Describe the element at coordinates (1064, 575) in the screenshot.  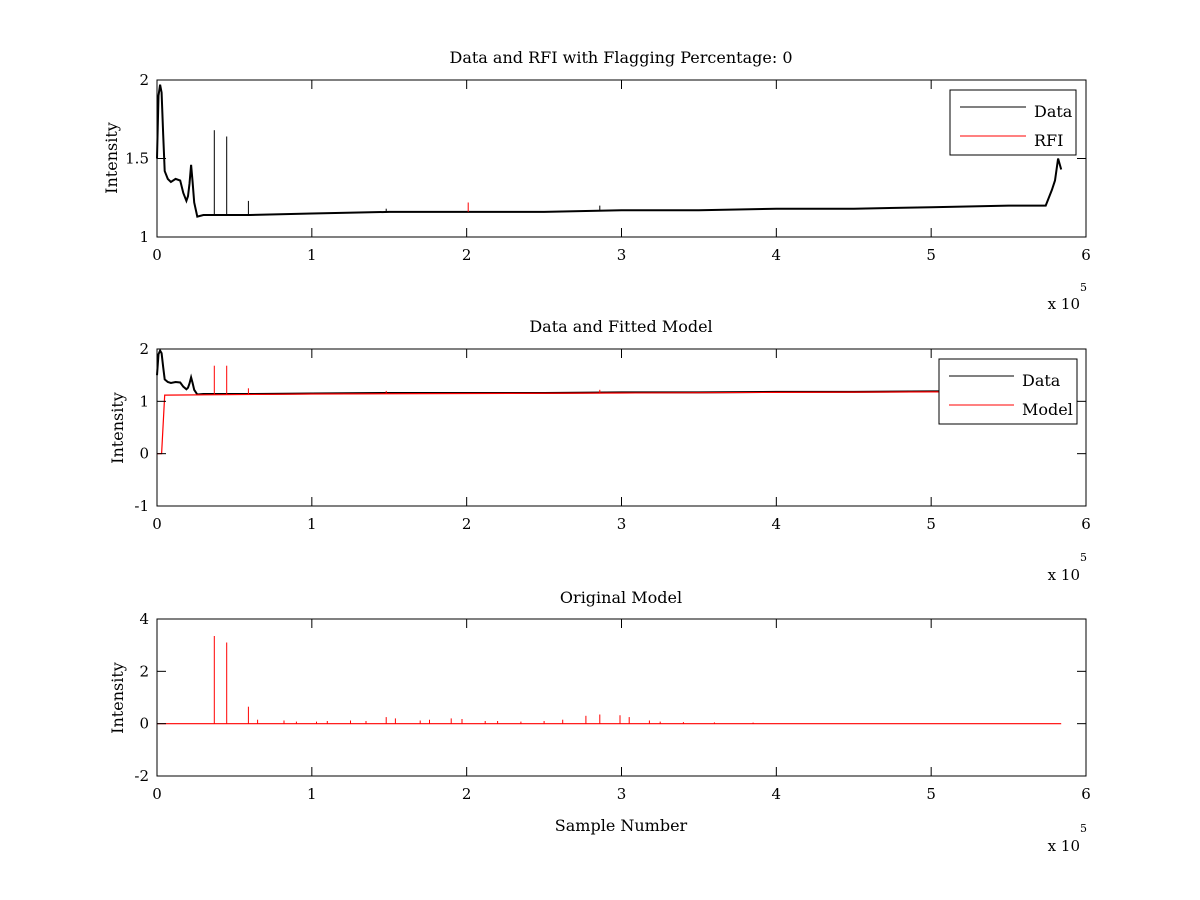
I see `subplot-2-x-multiplier: x 10` at that location.